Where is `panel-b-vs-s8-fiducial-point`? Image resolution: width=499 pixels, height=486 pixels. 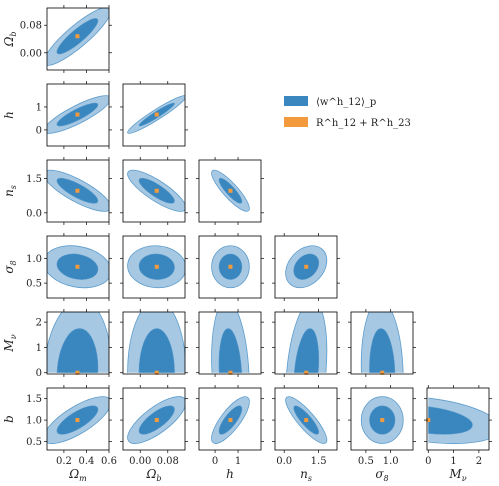 panel-b-vs-s8-fiducial-point is located at coordinates (382, 420).